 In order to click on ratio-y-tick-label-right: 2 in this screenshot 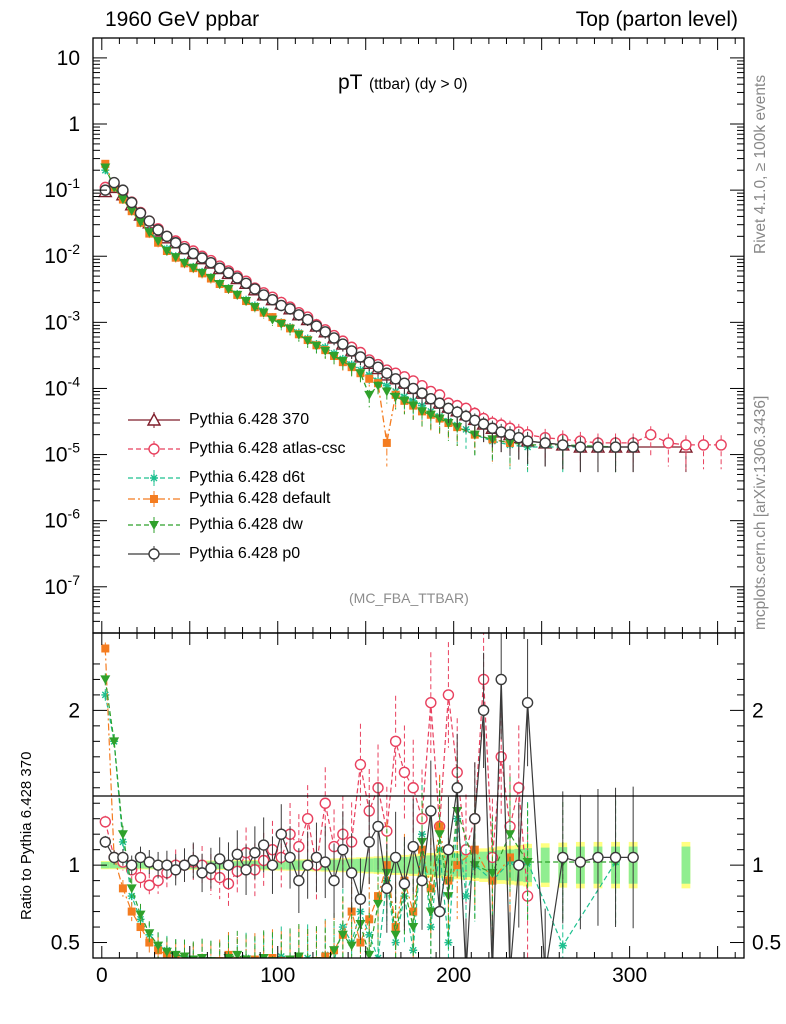, I will do `click(758, 710)`.